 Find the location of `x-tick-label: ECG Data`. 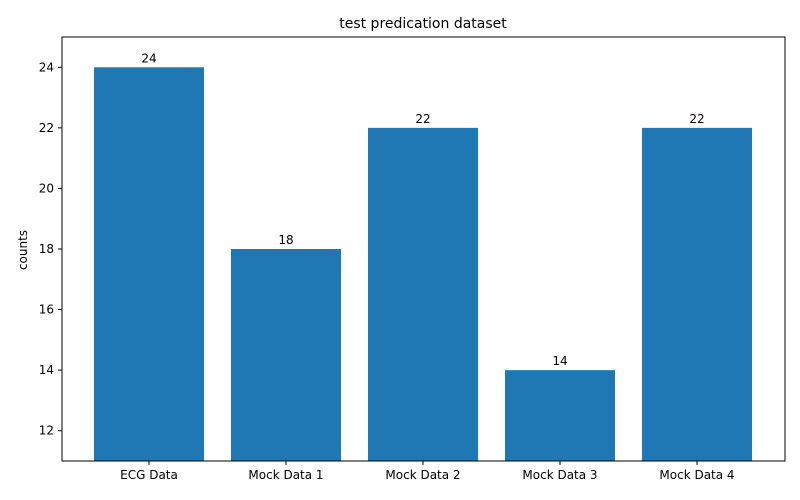

x-tick-label: ECG Data is located at coordinates (149, 475).